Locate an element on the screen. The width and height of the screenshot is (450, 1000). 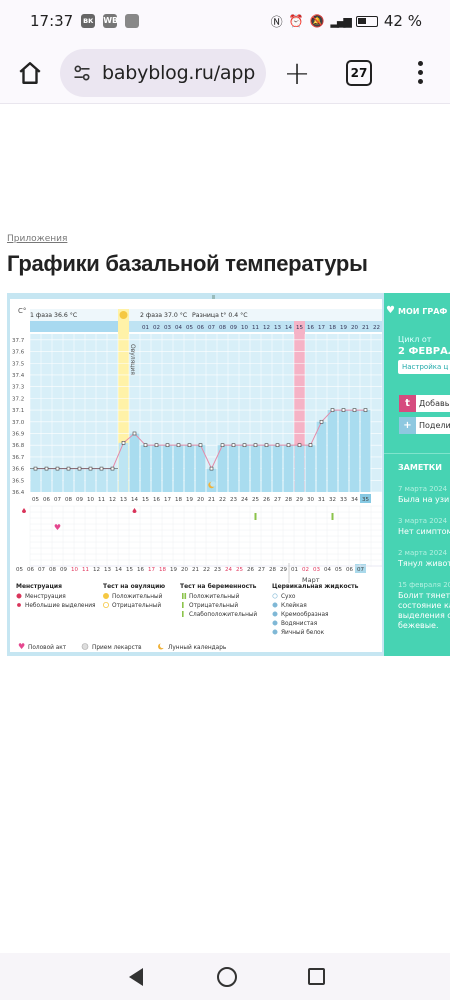
y-tick-label: 37.6 is located at coordinates (18, 353).